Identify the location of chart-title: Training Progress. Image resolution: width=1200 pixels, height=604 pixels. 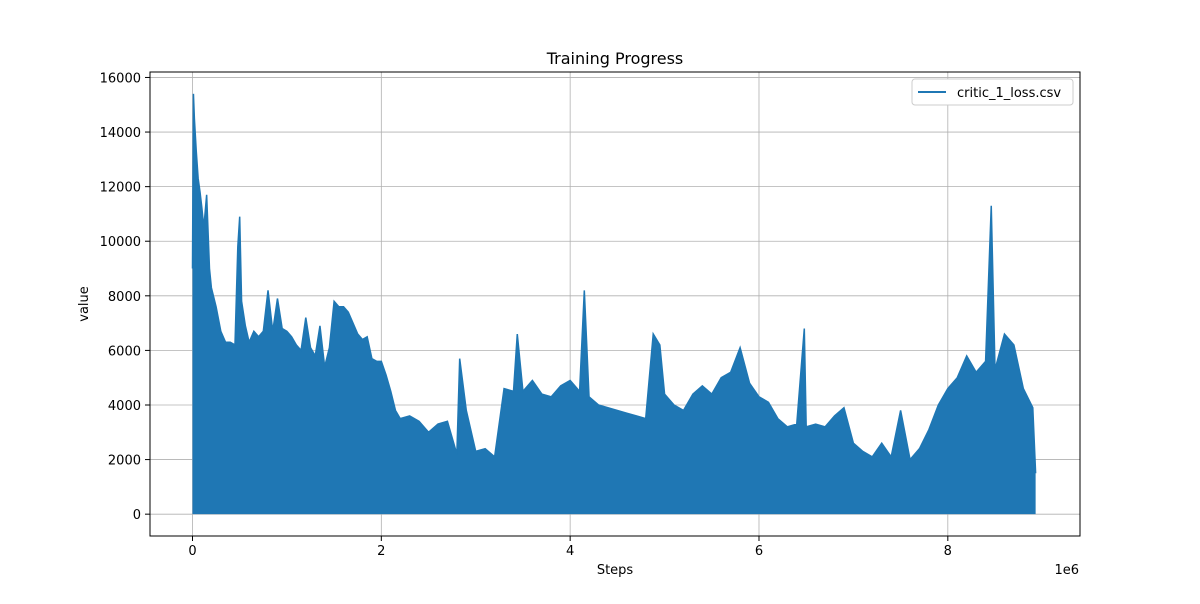
(615, 58).